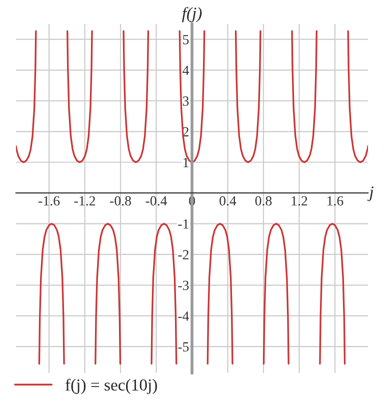 Image resolution: width=384 pixels, height=409 pixels. What do you see at coordinates (183, 285) in the screenshot?
I see `y-tick-label: -3` at bounding box center [183, 285].